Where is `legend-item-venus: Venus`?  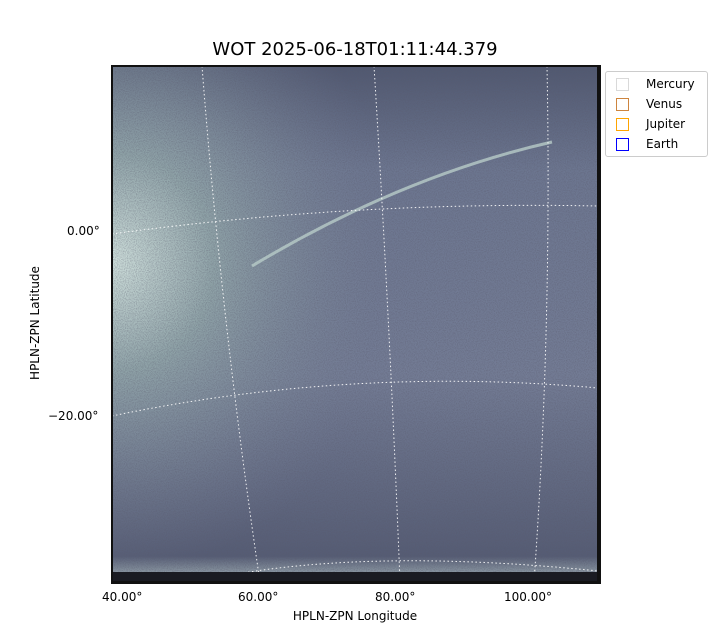 legend-item-venus: Venus is located at coordinates (649, 104).